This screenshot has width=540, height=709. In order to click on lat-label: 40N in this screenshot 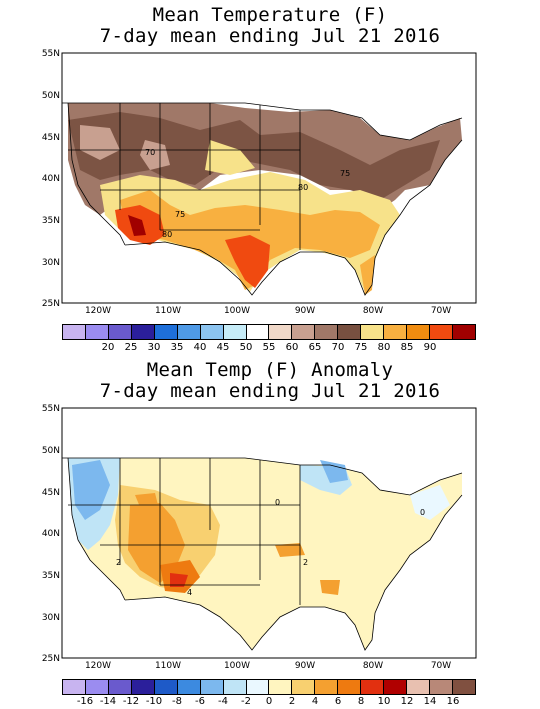, I will do `click(51, 179)`.